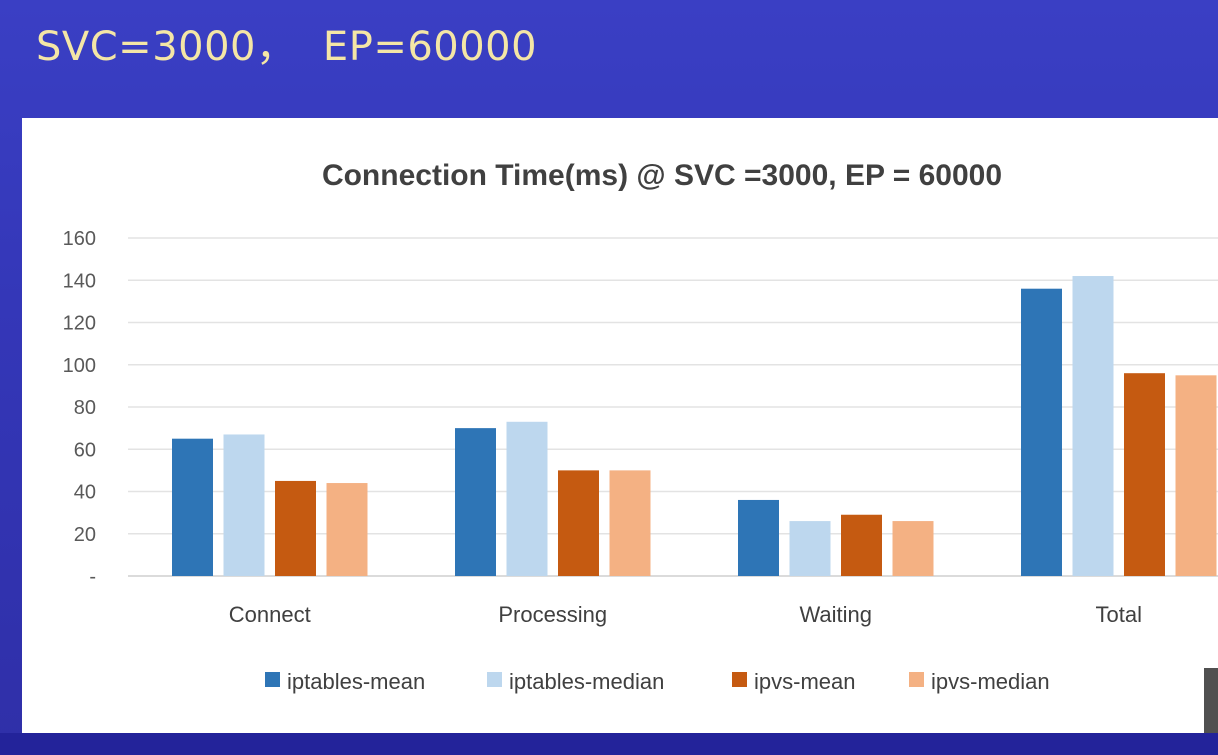  Describe the element at coordinates (192, 507) in the screenshot. I see `bar-iptables-mean-connect` at that location.